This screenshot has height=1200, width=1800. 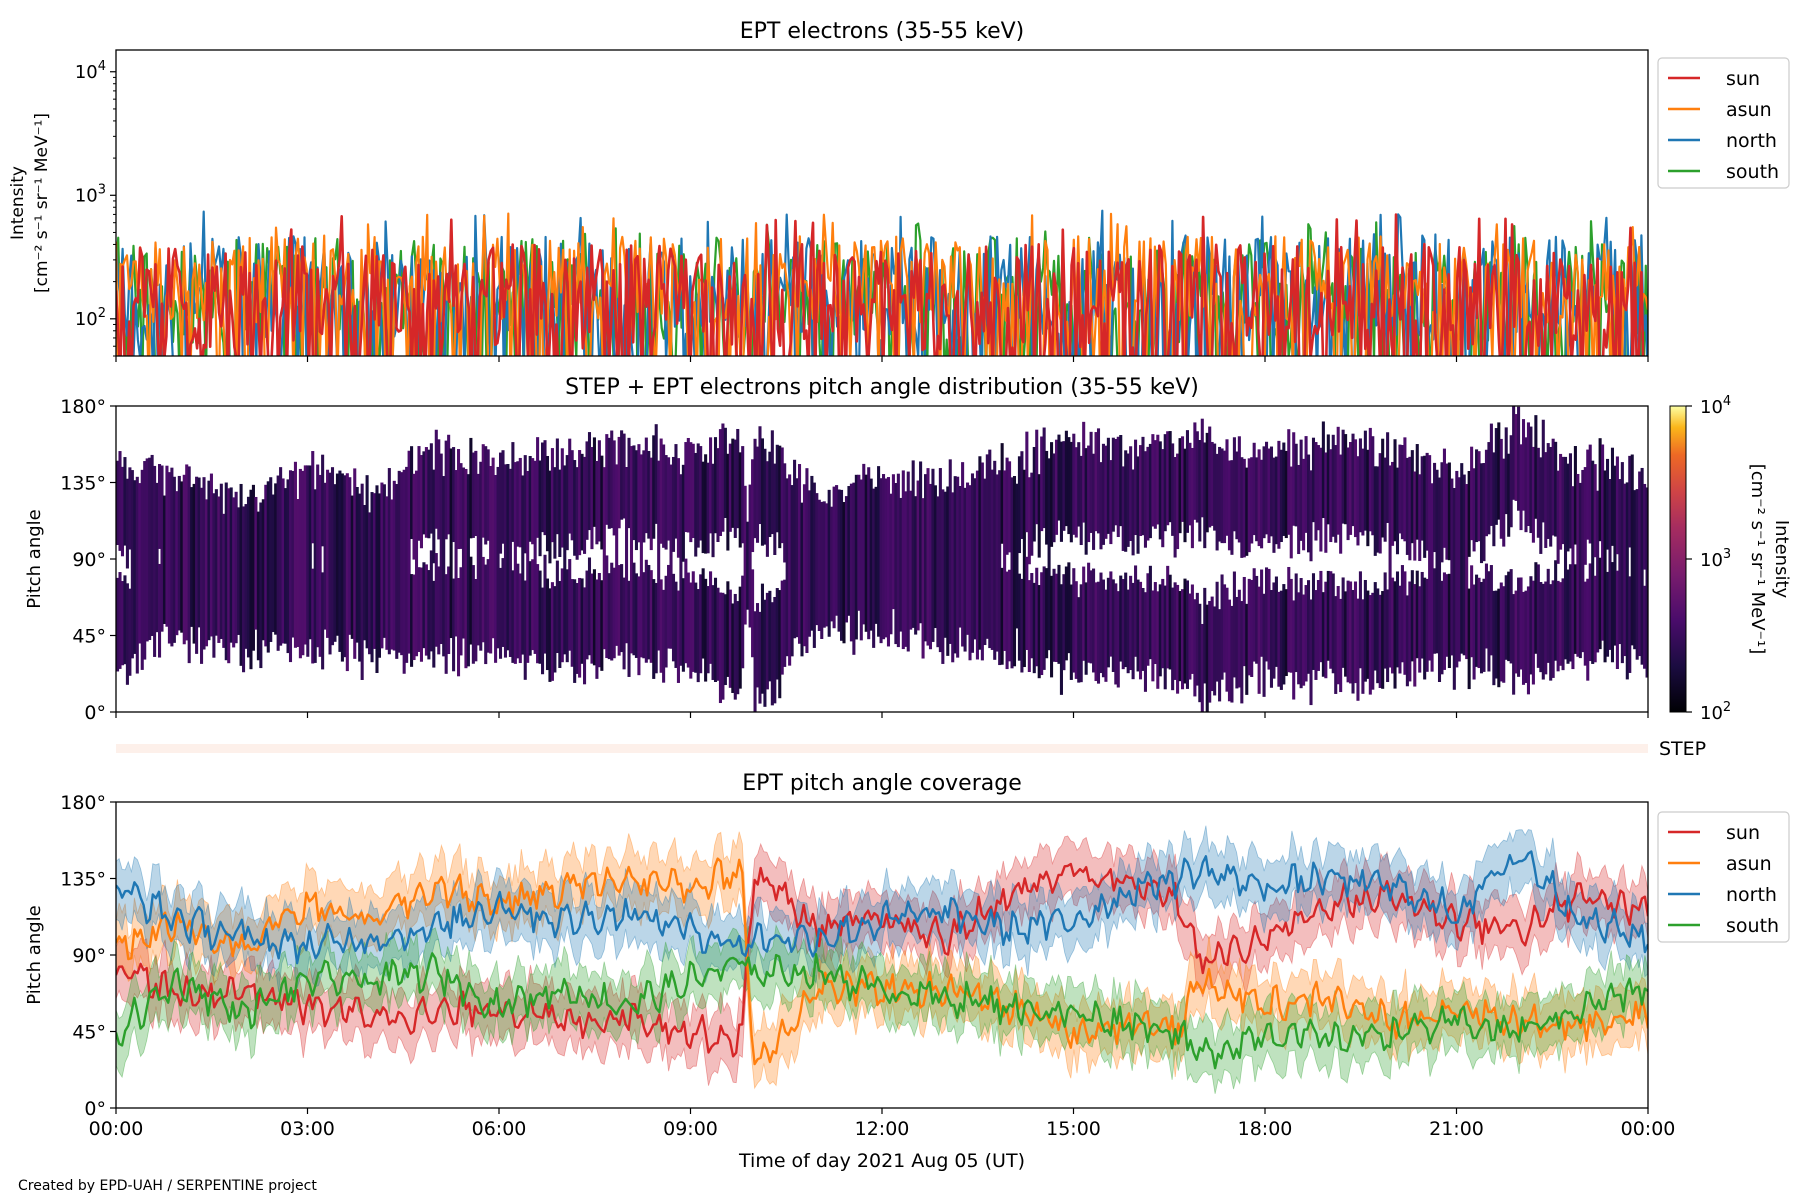 What do you see at coordinates (1723, 877) in the screenshot?
I see `panel3-legend: sun asun north south` at bounding box center [1723, 877].